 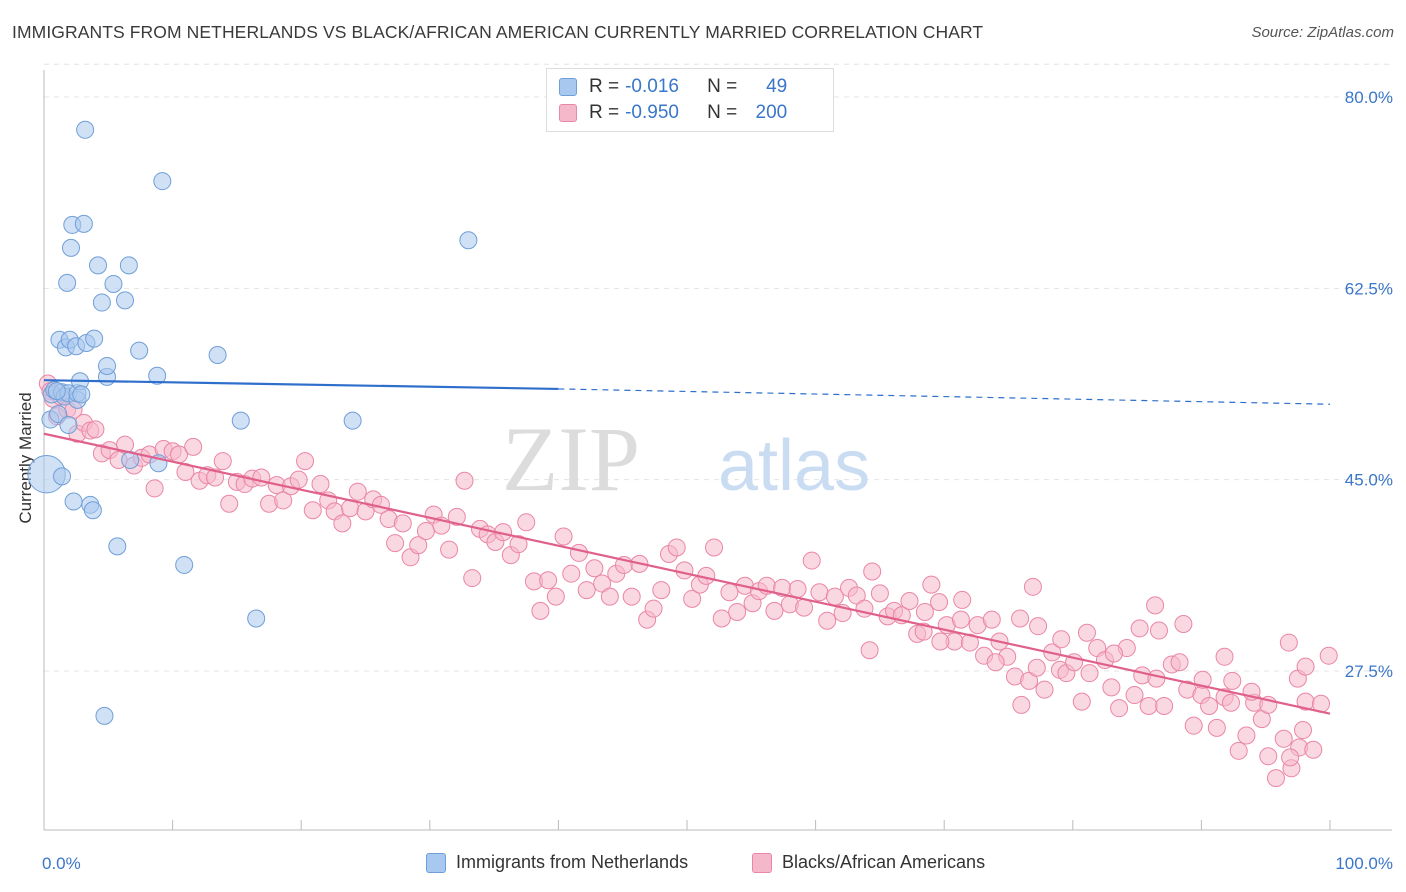 I want to click on legend-swatch-blue, so click(x=568, y=87).